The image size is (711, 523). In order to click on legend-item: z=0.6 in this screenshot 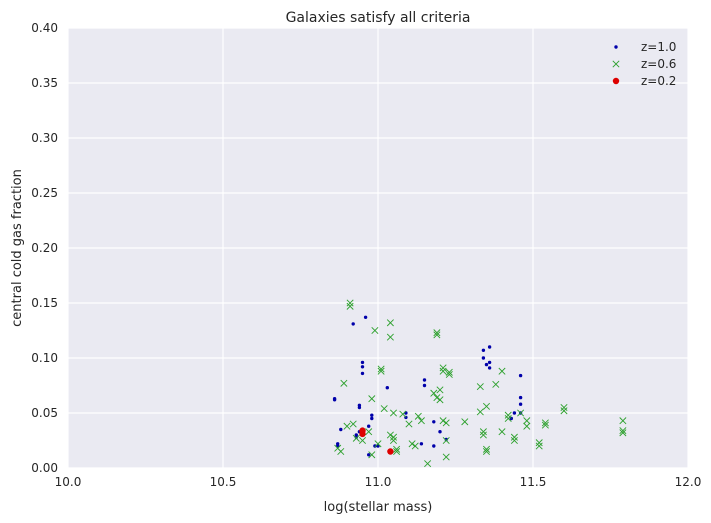, I will do `click(644, 64)`.